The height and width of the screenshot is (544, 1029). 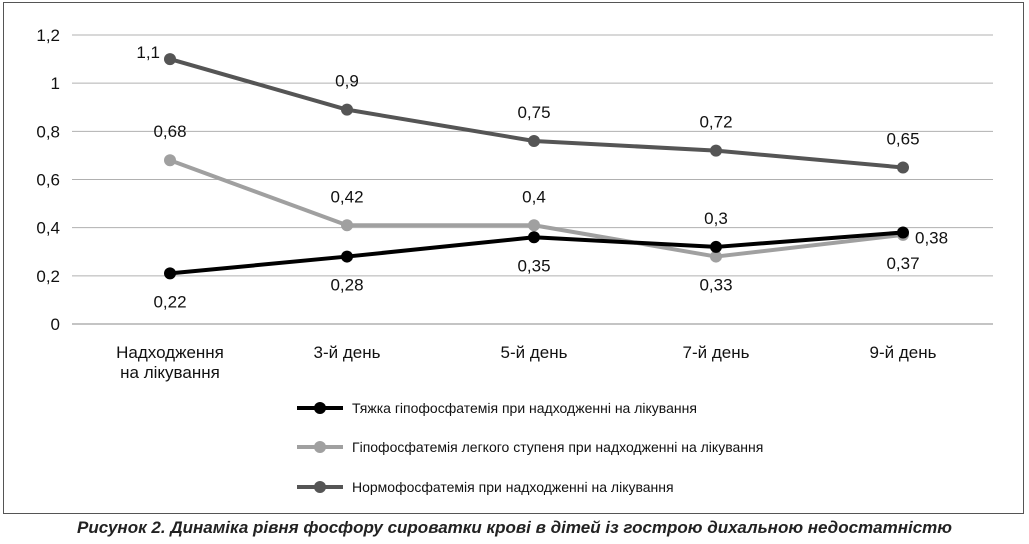 I want to click on y-tick-label: 0,4, so click(x=48, y=228).